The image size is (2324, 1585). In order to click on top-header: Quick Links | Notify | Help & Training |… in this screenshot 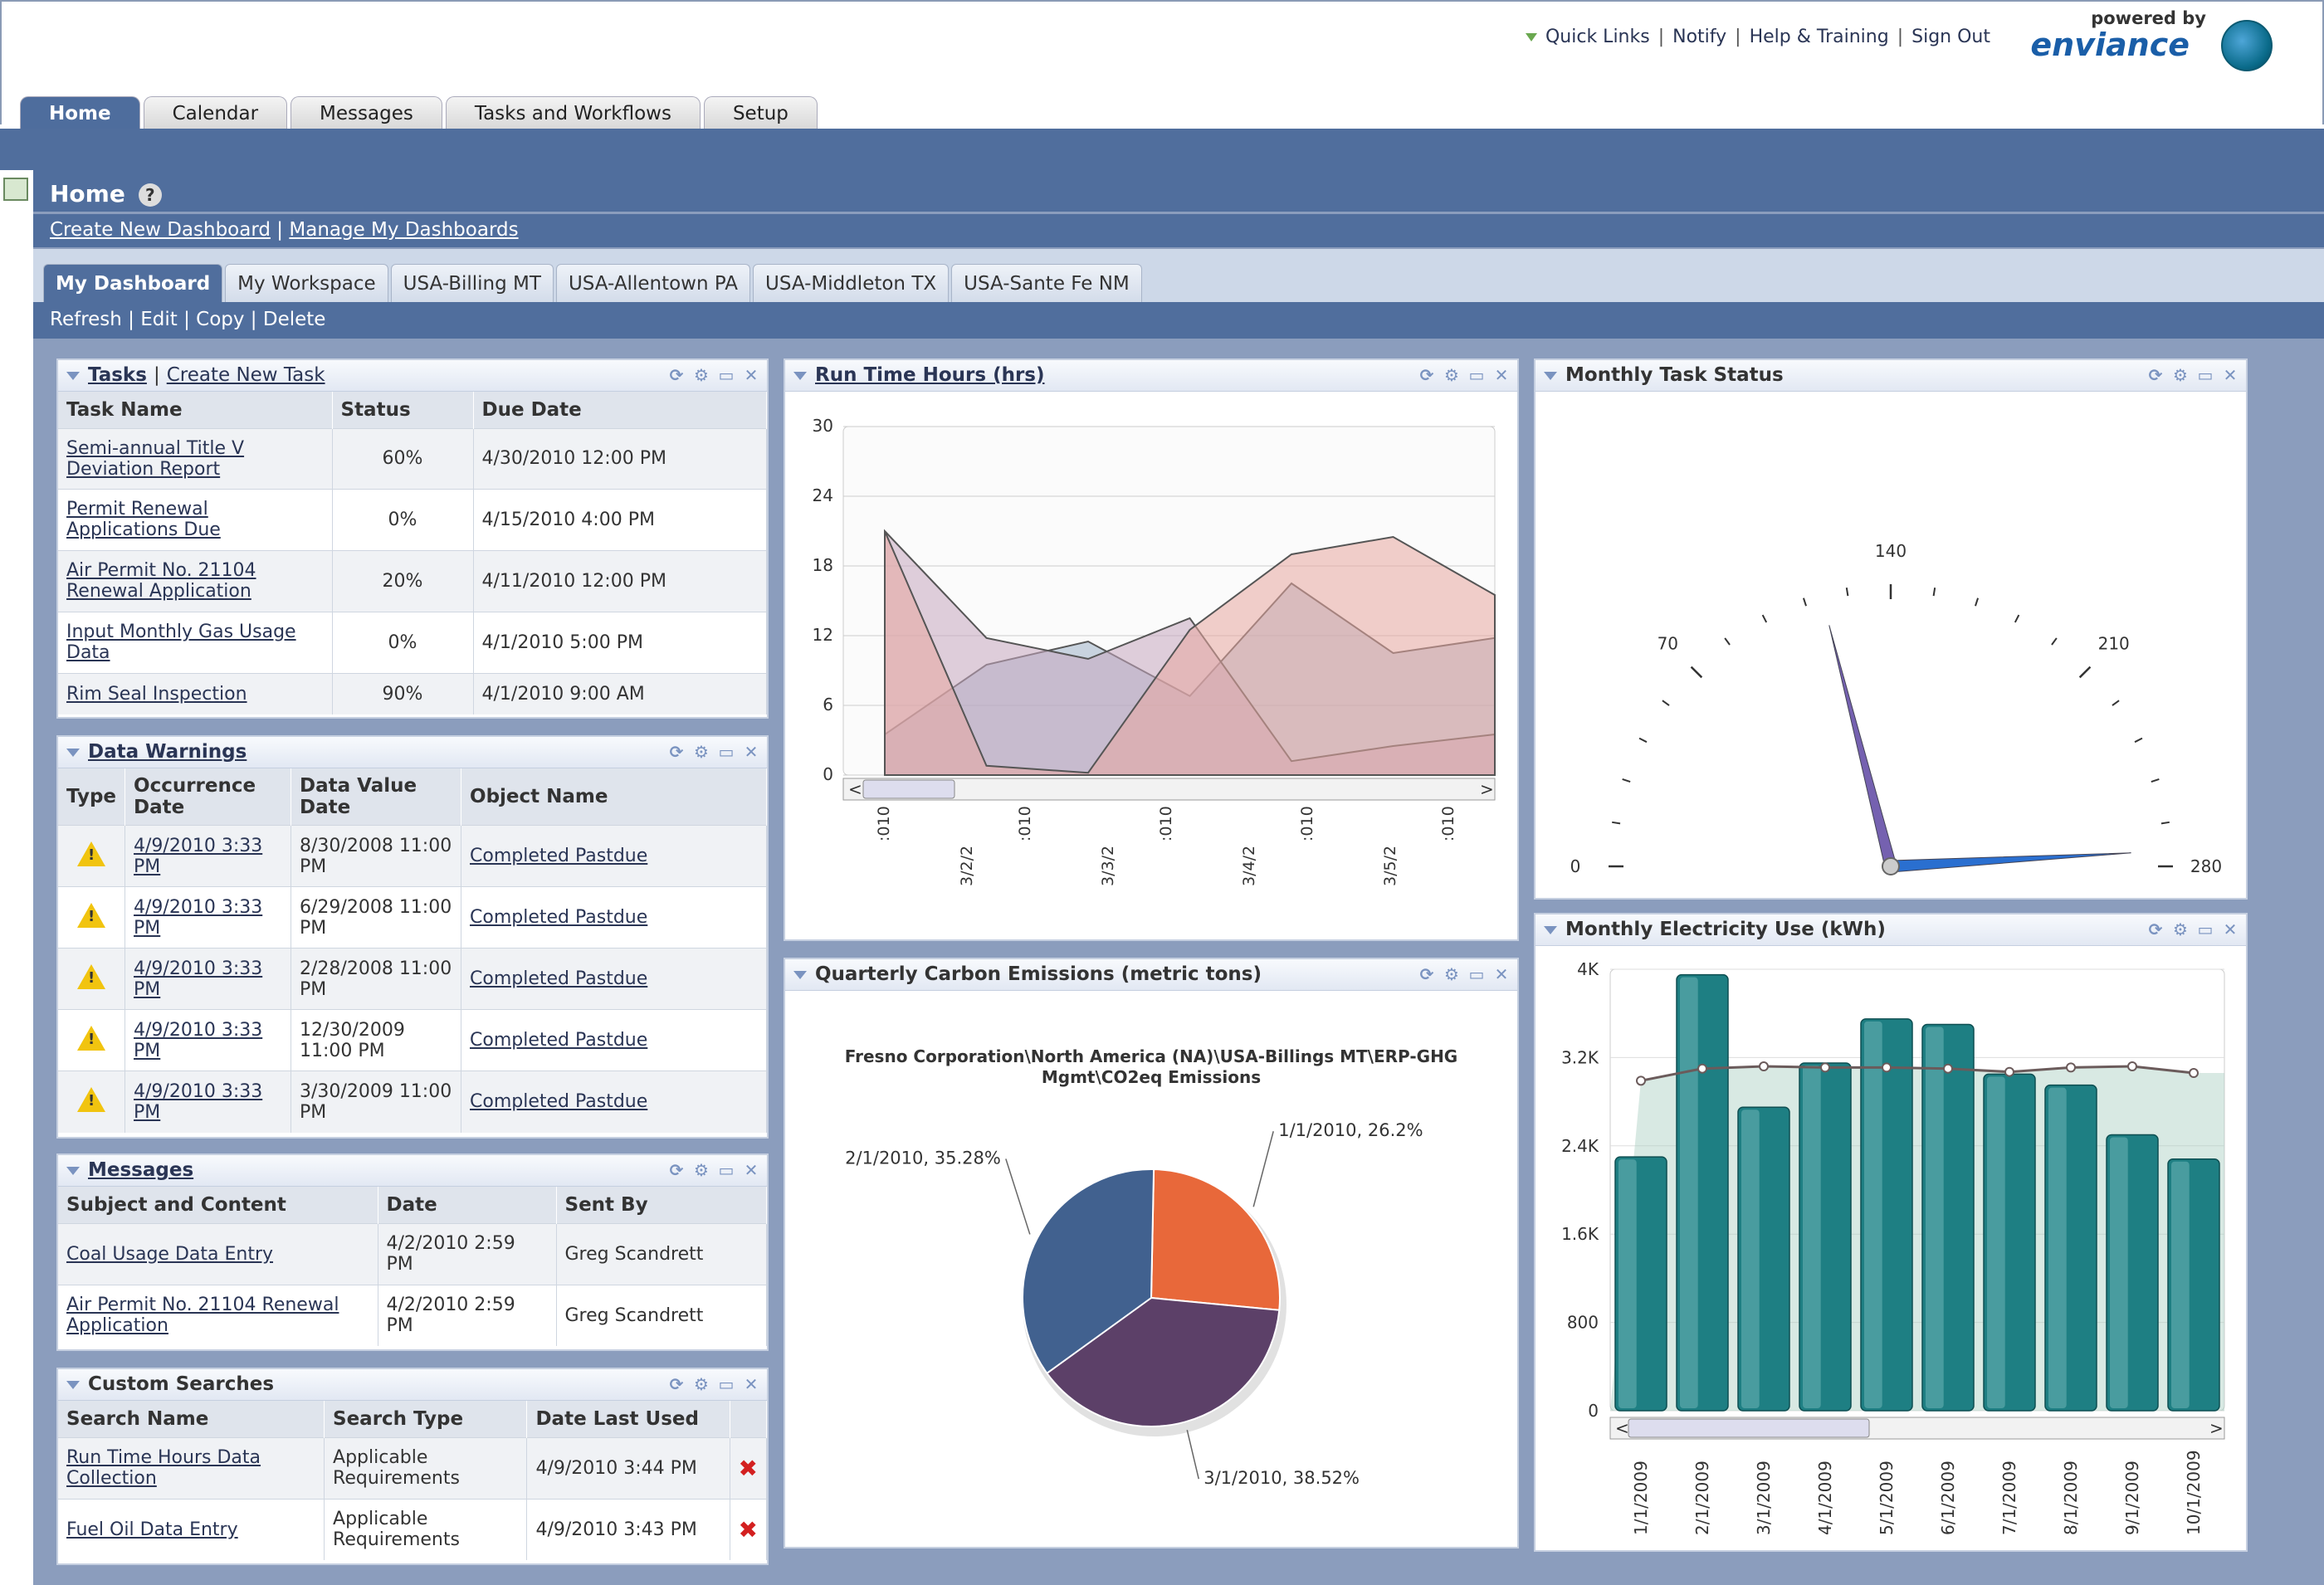, I will do `click(1162, 64)`.